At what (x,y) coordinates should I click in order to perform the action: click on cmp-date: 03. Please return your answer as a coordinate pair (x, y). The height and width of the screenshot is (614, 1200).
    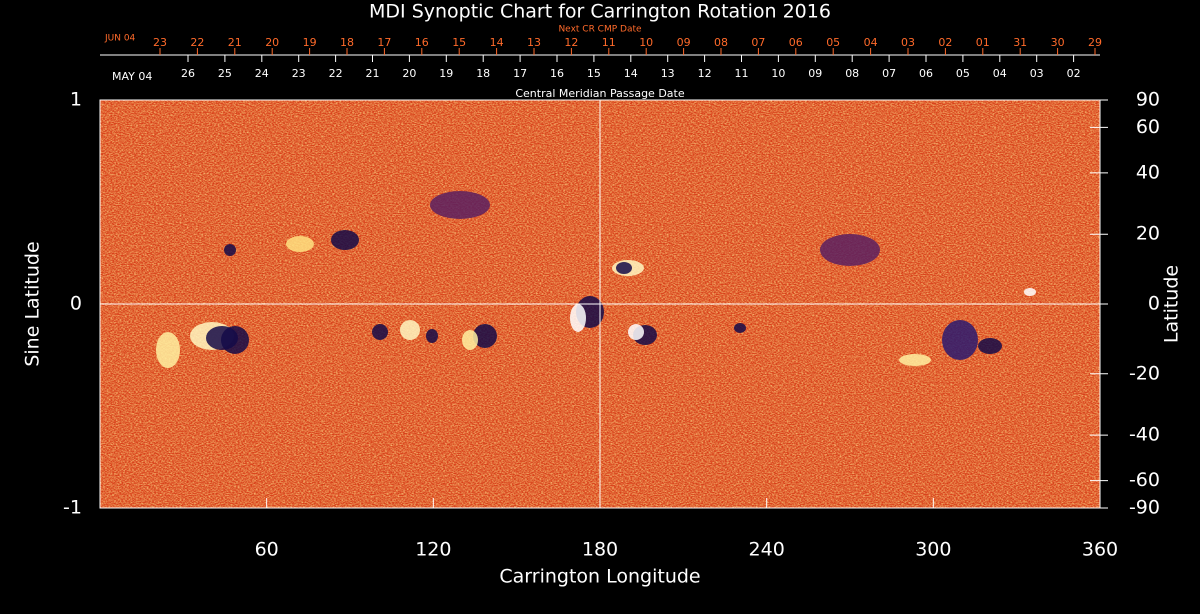
    Looking at the image, I should click on (1037, 73).